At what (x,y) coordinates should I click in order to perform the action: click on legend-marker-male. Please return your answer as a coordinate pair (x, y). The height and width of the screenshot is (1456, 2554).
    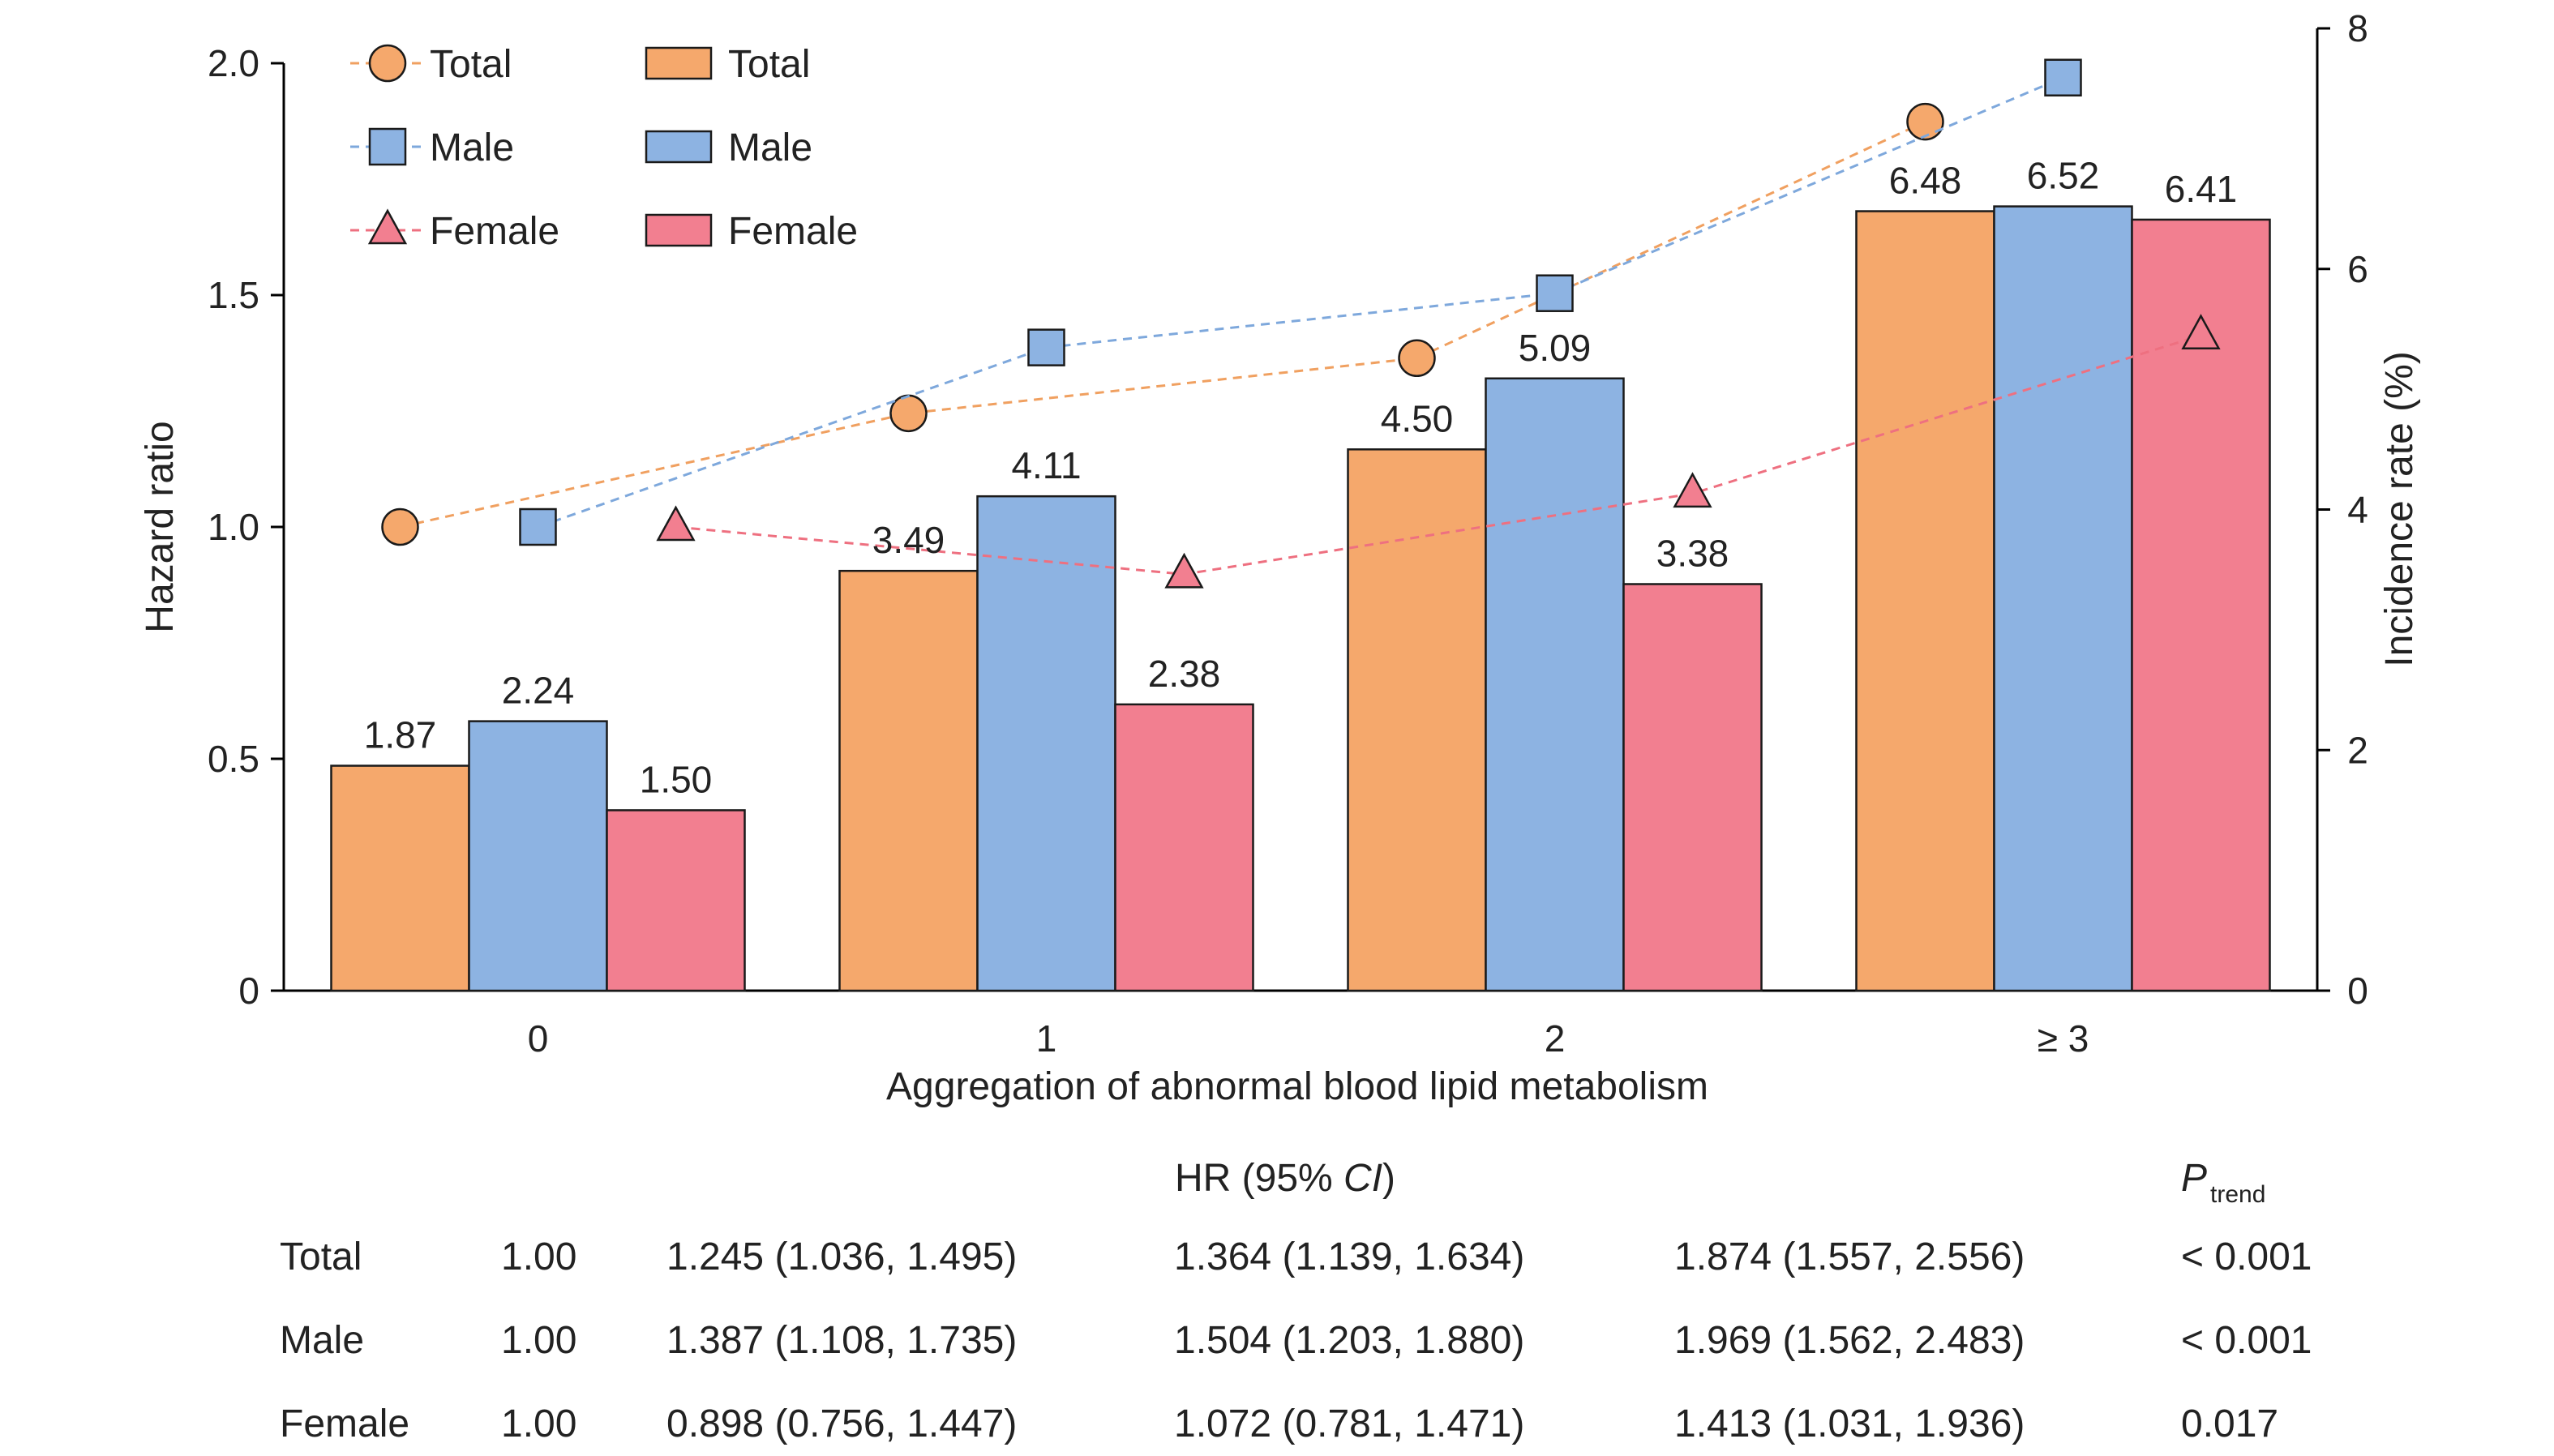
    Looking at the image, I should click on (387, 147).